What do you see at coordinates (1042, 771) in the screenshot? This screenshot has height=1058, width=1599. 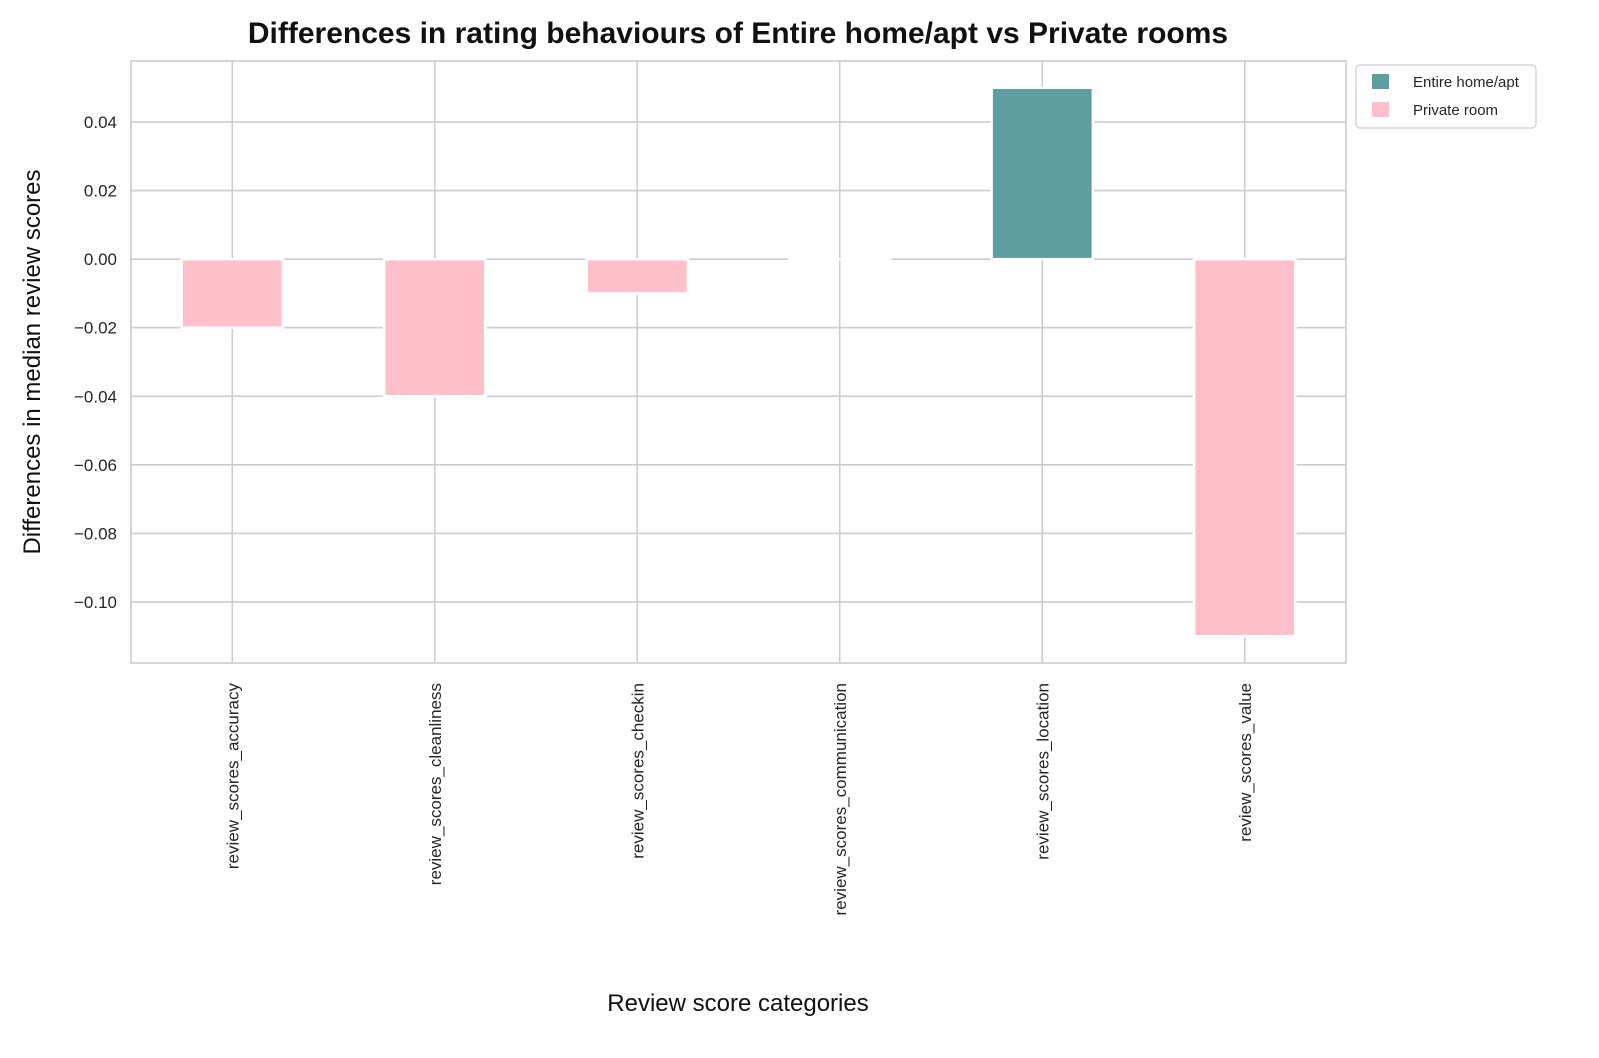 I see `x-tick-label: review_scores_location` at bounding box center [1042, 771].